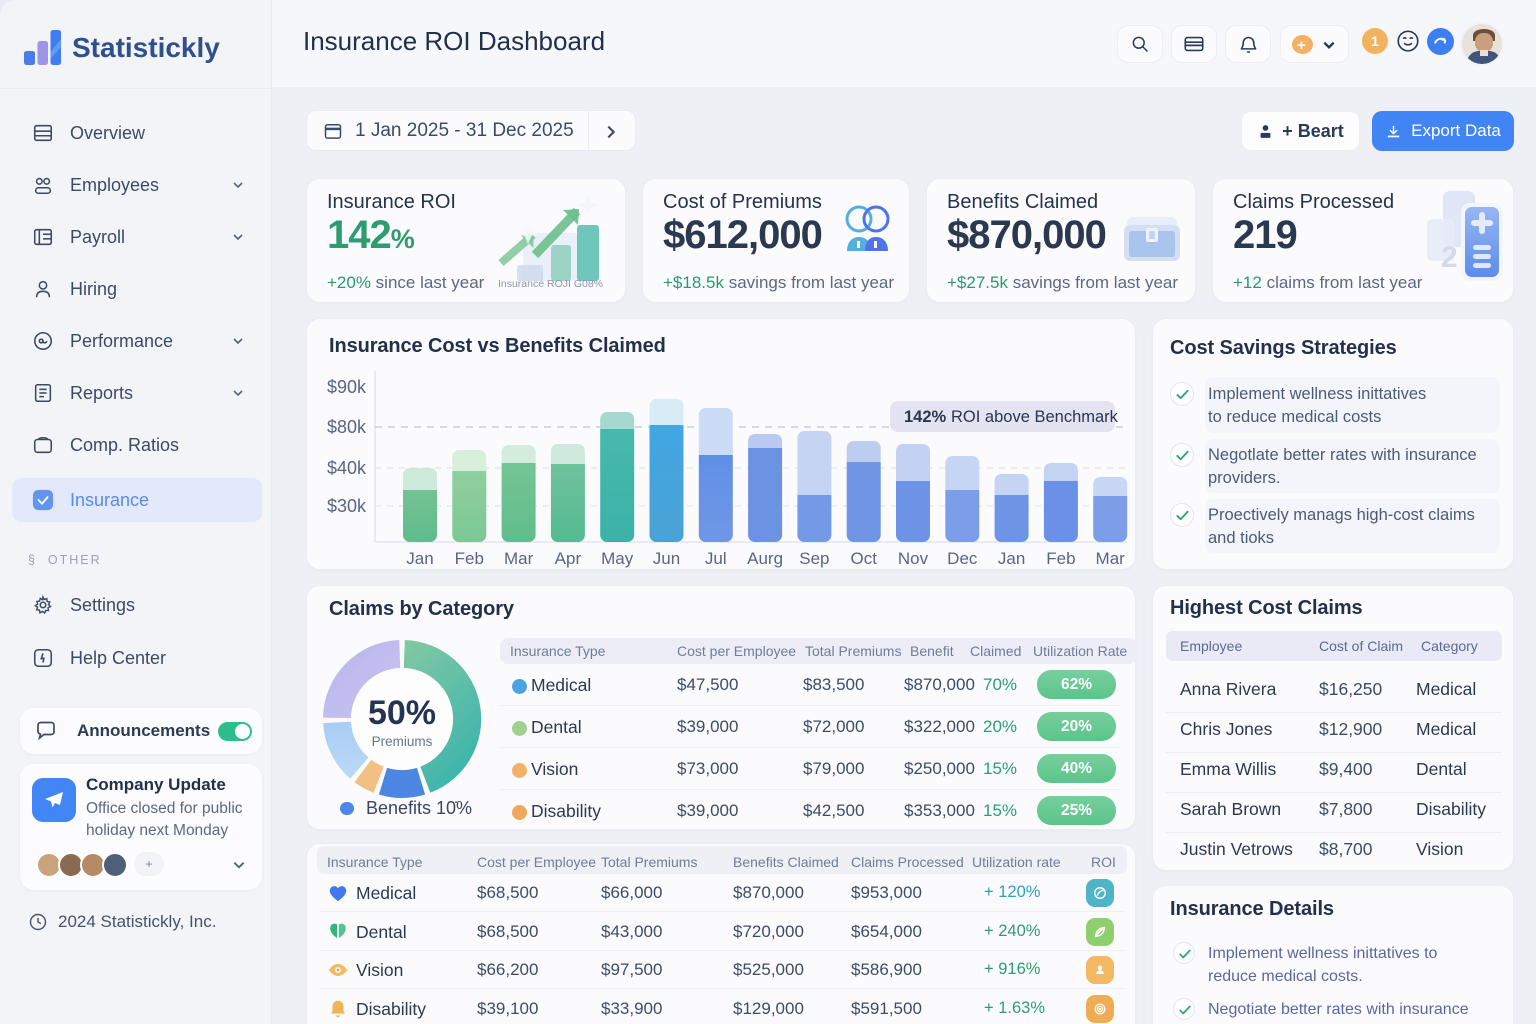 The width and height of the screenshot is (1536, 1024). I want to click on svg-text: Dec, so click(962, 558).